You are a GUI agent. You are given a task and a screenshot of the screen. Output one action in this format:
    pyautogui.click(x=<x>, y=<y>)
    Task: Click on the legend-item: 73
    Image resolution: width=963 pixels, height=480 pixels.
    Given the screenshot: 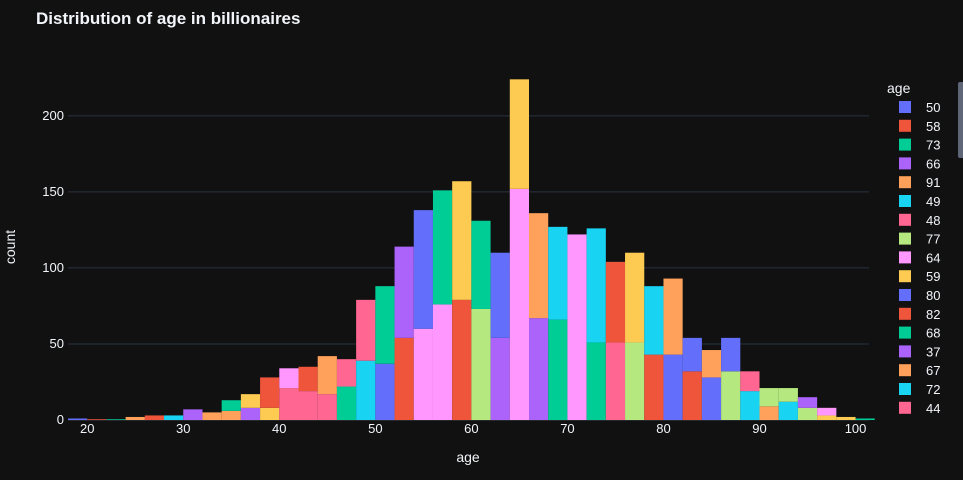 What is the action you would take?
    pyautogui.click(x=919, y=145)
    